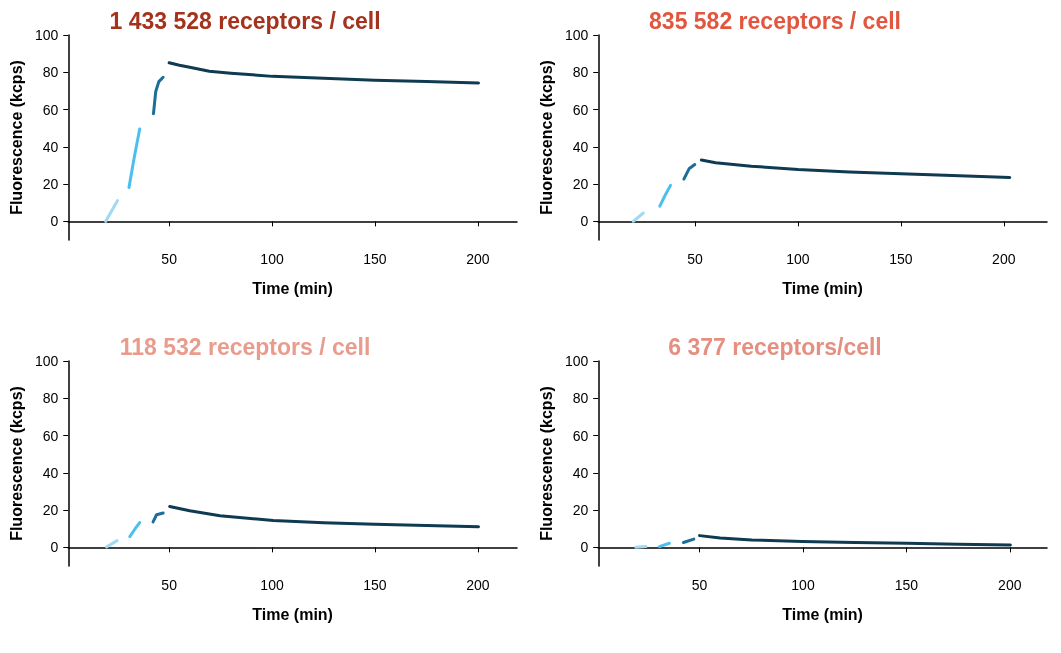  I want to click on chart-title: 6 377 receptors/cell, so click(775, 346).